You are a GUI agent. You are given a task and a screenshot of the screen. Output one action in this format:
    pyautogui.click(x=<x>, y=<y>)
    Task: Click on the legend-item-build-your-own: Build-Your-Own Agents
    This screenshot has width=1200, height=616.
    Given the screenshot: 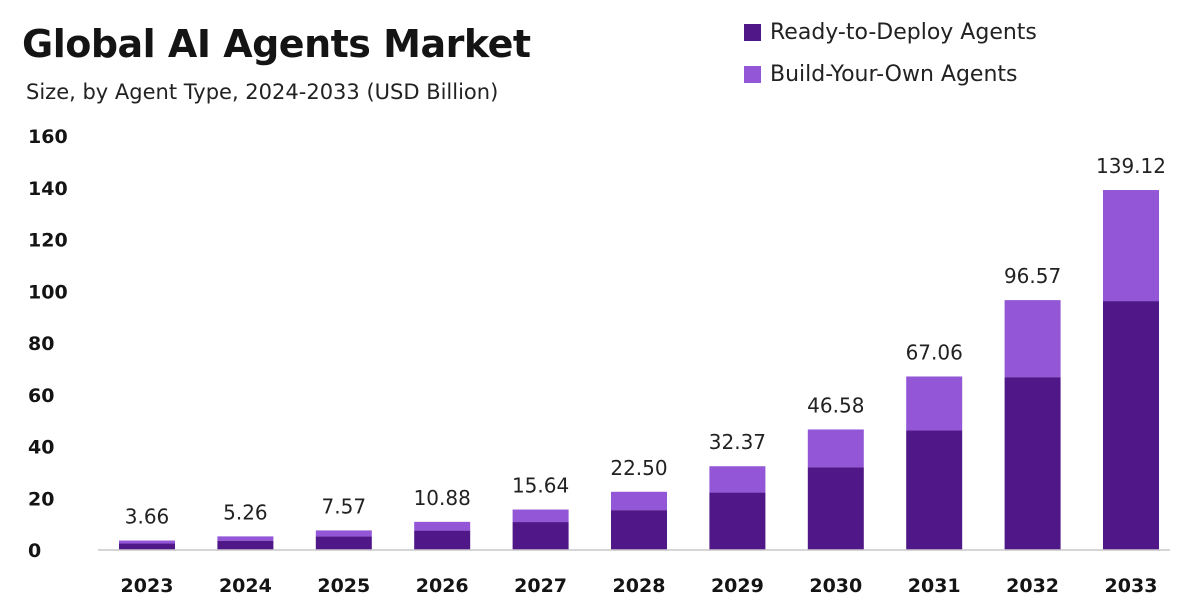 What is the action you would take?
    pyautogui.click(x=890, y=74)
    